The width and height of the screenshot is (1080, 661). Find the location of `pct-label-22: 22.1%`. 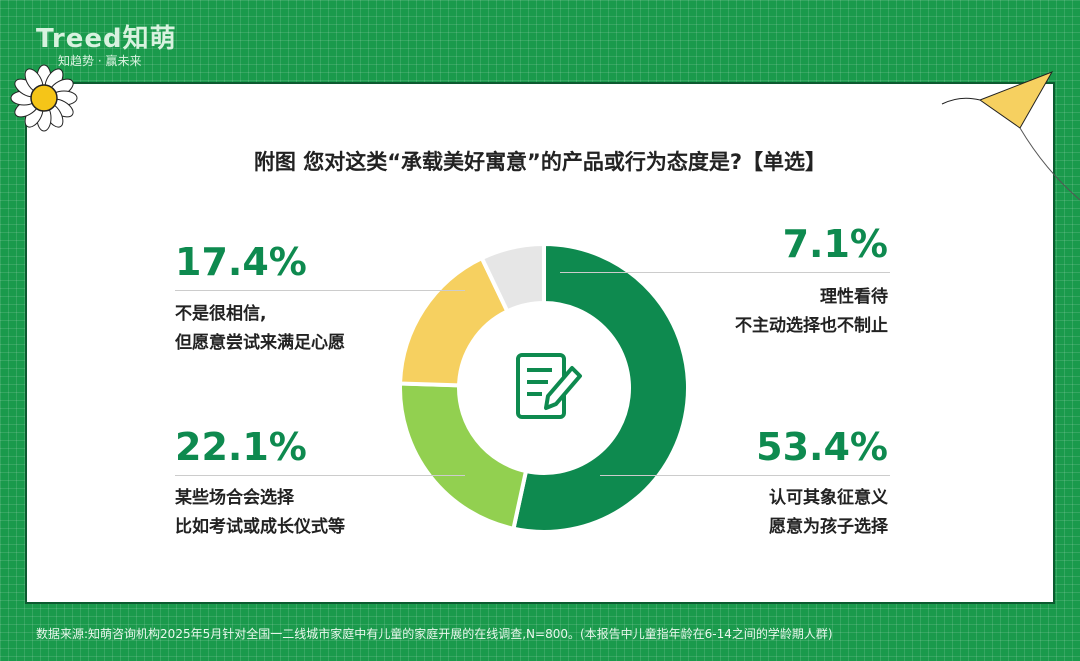

pct-label-22: 22.1% is located at coordinates (241, 447).